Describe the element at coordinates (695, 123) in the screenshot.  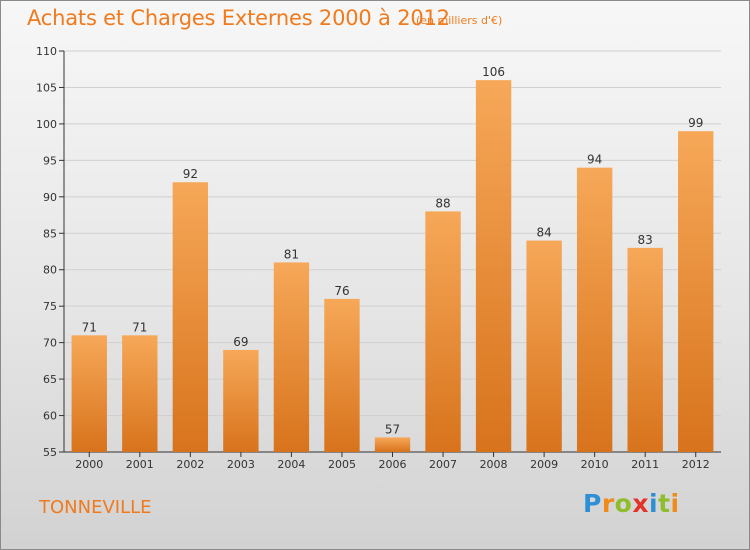
I see `bar-value-label: 99` at that location.